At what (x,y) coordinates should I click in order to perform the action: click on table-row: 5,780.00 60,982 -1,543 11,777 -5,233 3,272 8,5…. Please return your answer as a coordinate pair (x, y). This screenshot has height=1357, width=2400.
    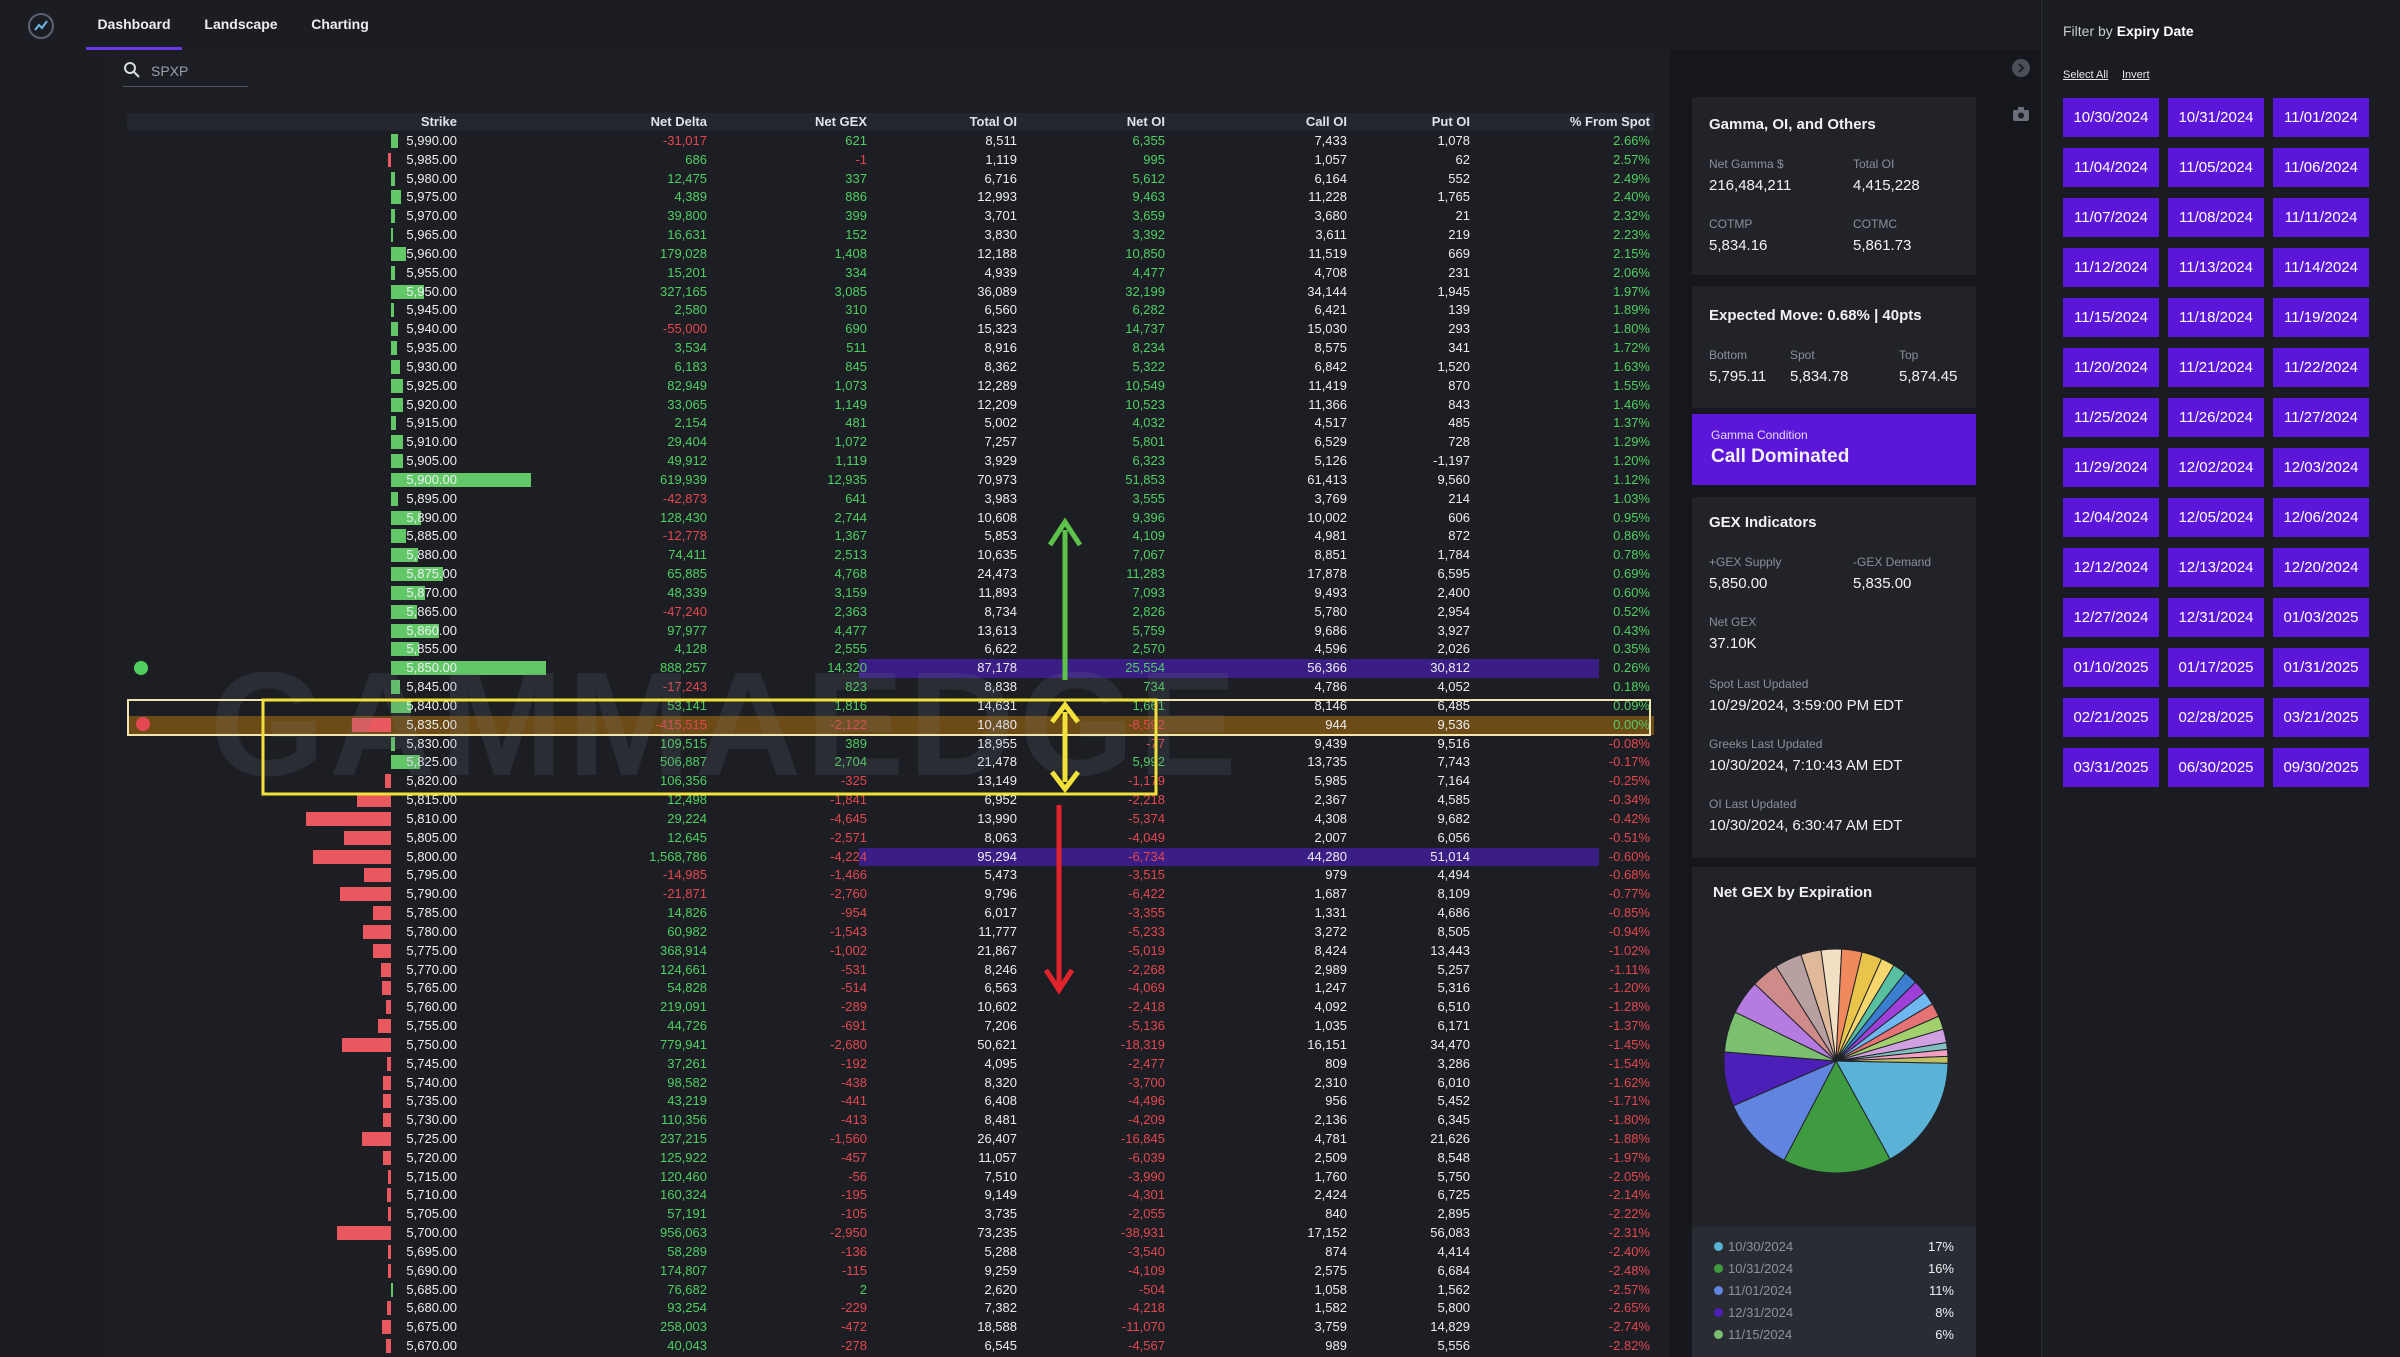
    Looking at the image, I should click on (890, 932).